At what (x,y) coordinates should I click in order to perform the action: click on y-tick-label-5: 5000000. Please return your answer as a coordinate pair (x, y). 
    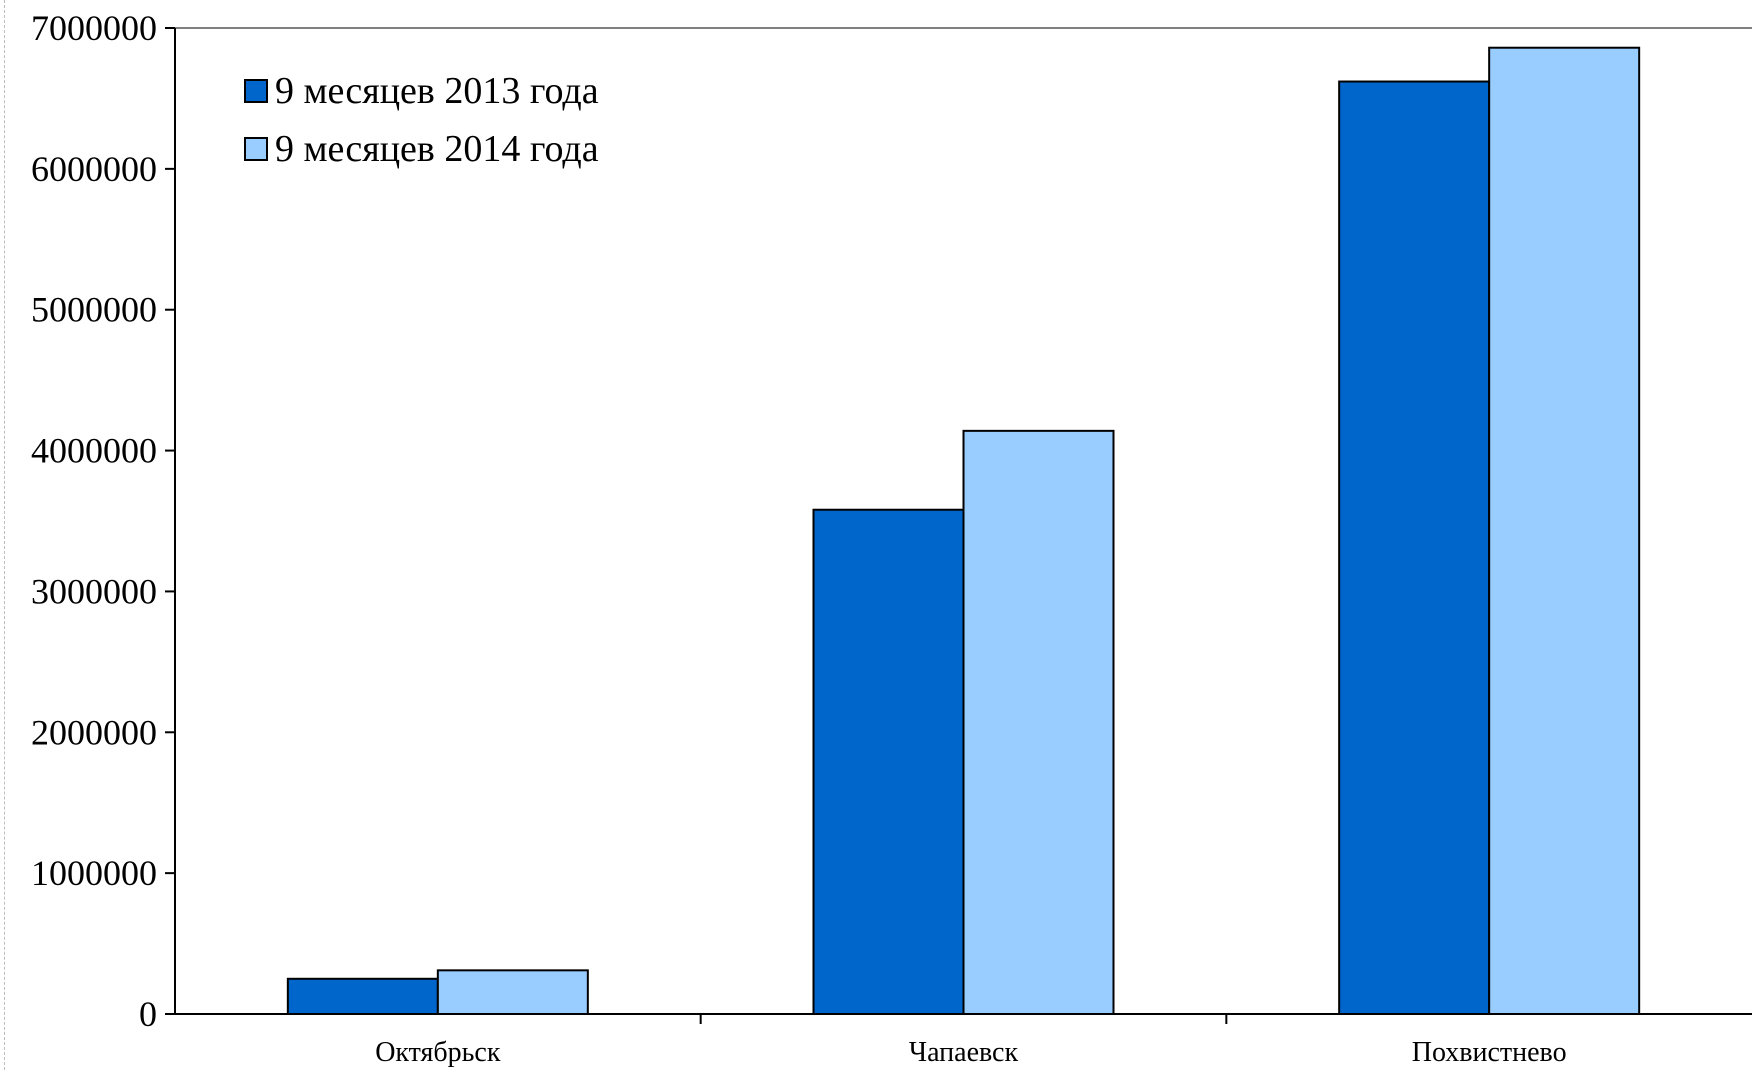
    Looking at the image, I should click on (94, 310).